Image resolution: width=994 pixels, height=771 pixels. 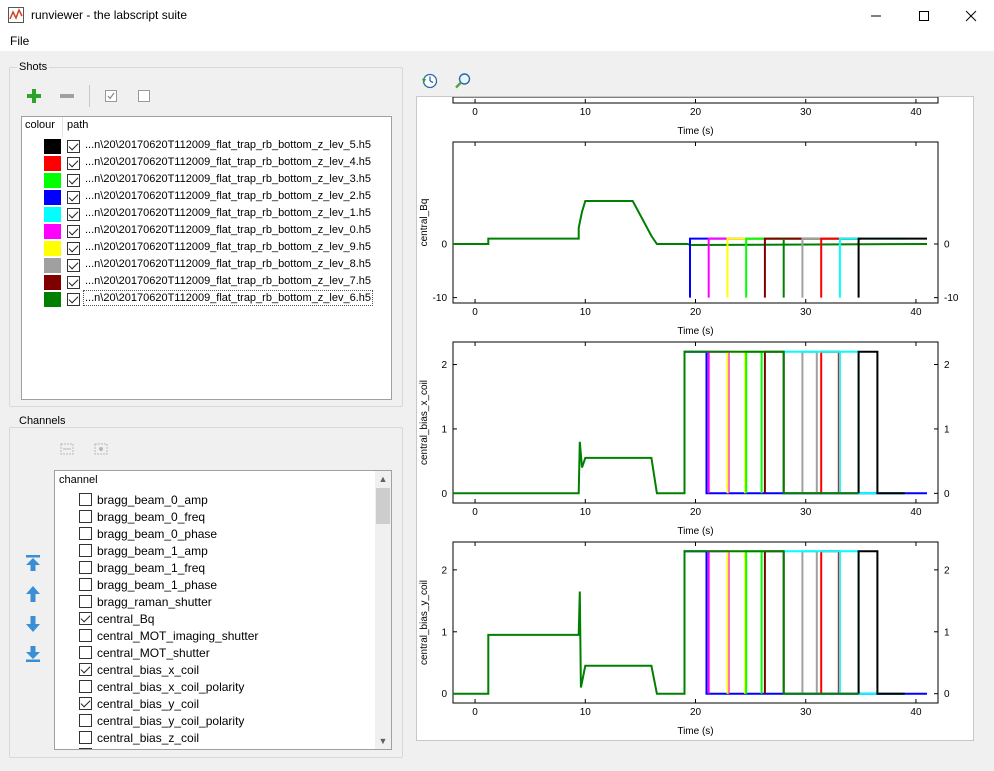 I want to click on add-shot-button, so click(x=34, y=96).